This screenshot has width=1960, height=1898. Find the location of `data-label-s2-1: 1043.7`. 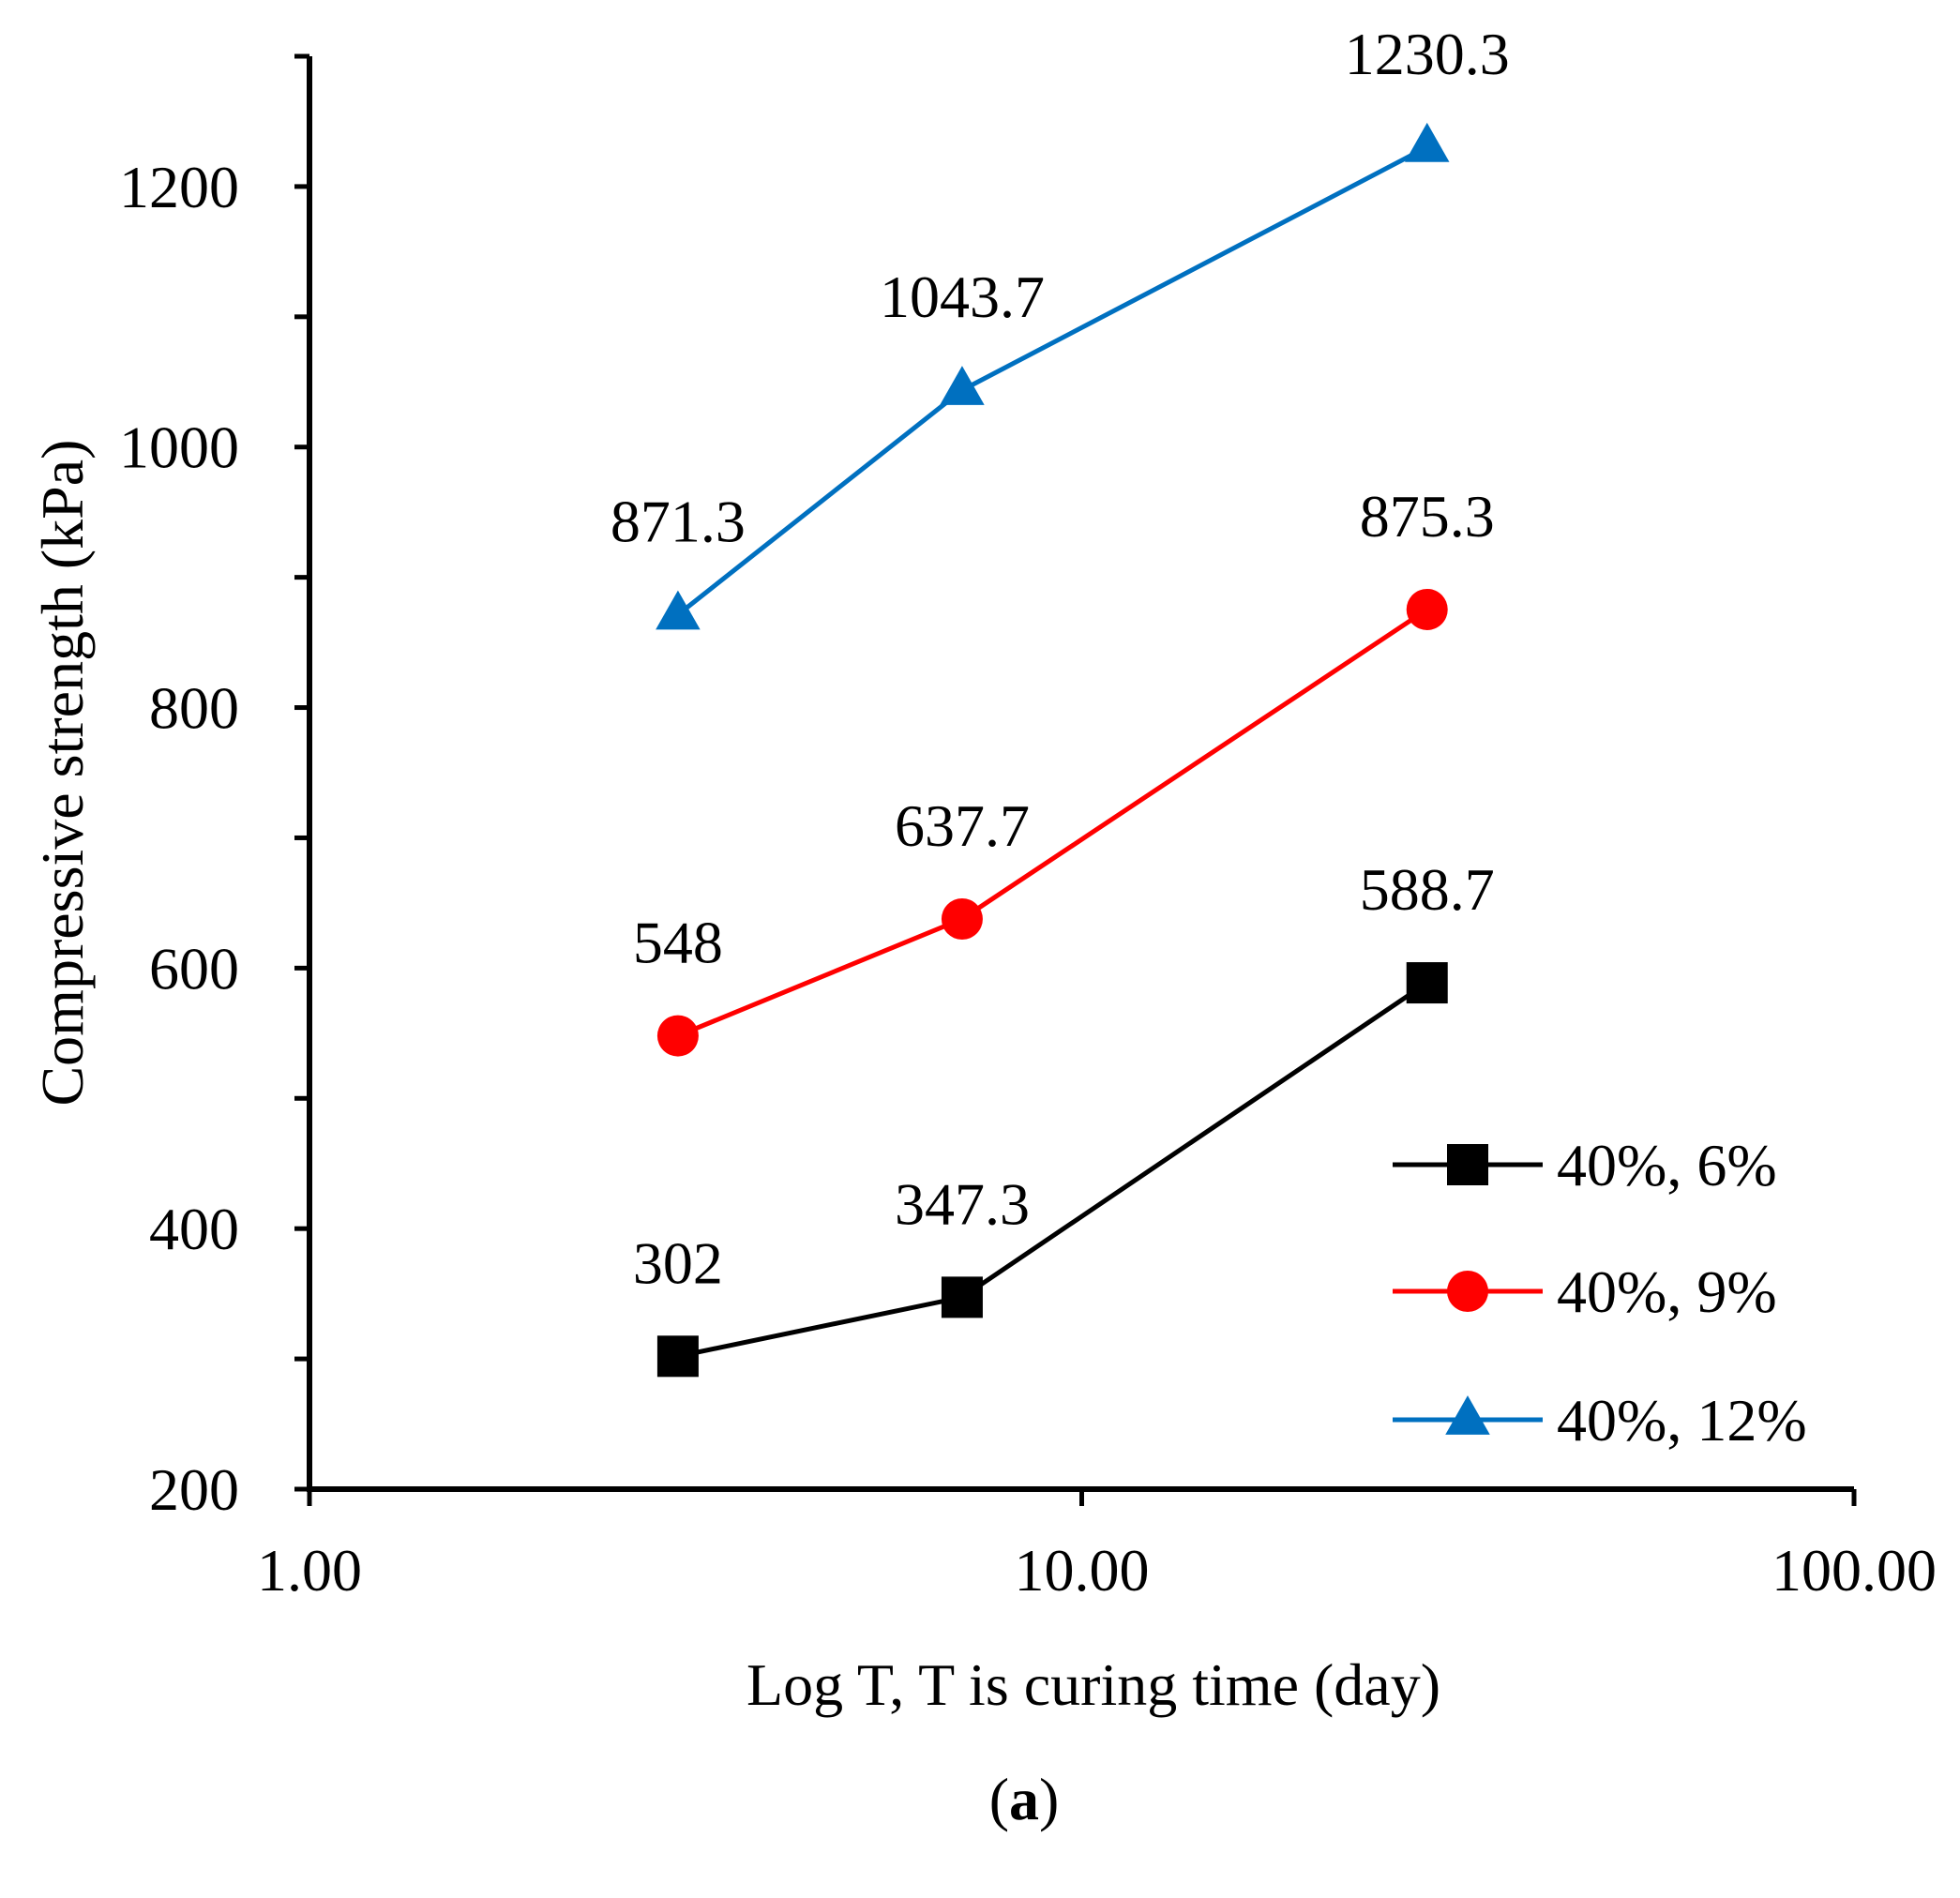

data-label-s2-1: 1043.7 is located at coordinates (963, 297).